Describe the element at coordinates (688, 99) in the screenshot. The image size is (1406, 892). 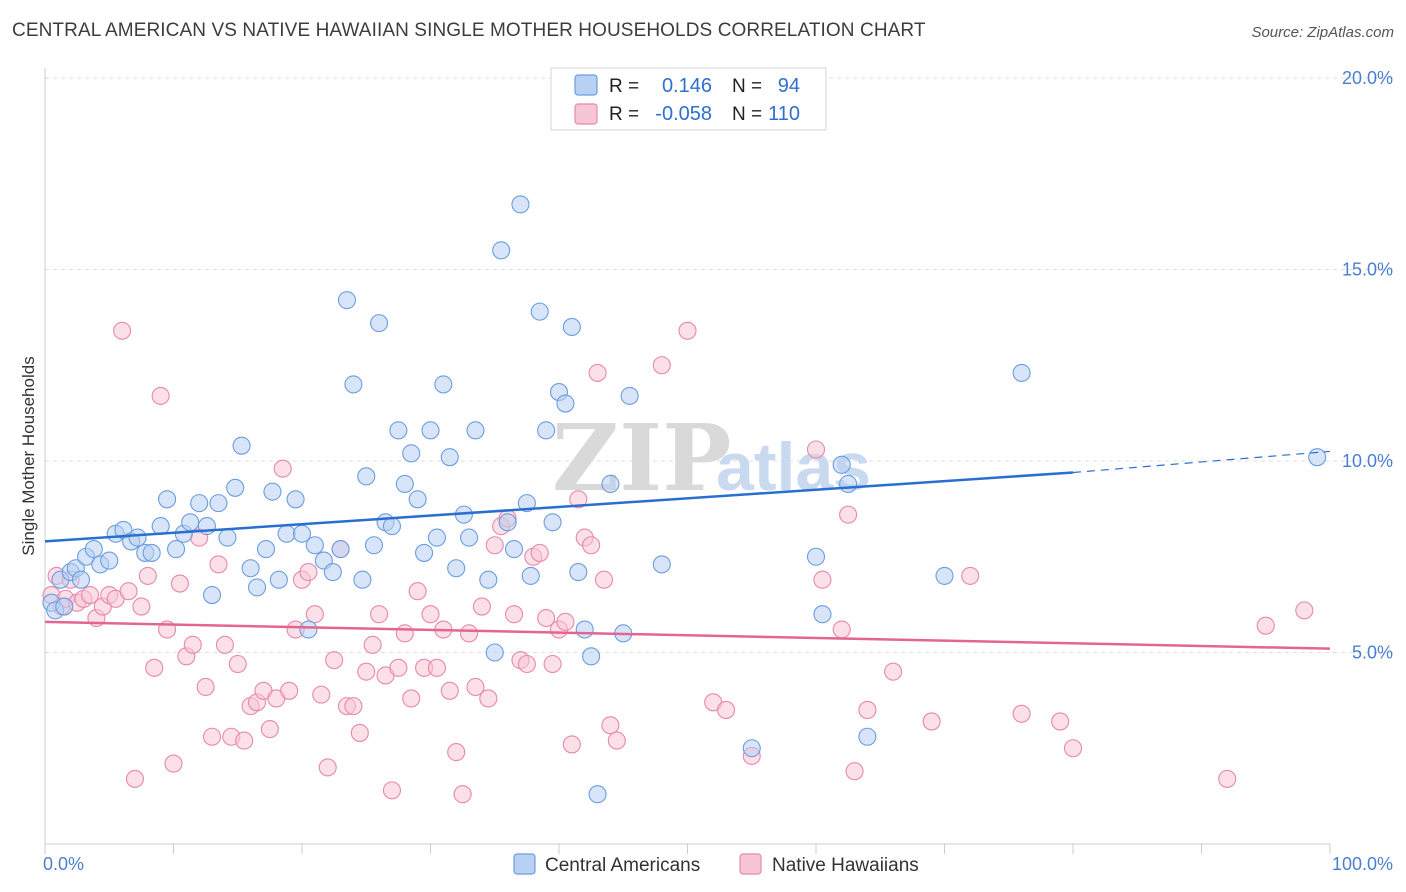
I see `legend: R = 0.146 N = 94 R = -0.058 N = 110` at that location.